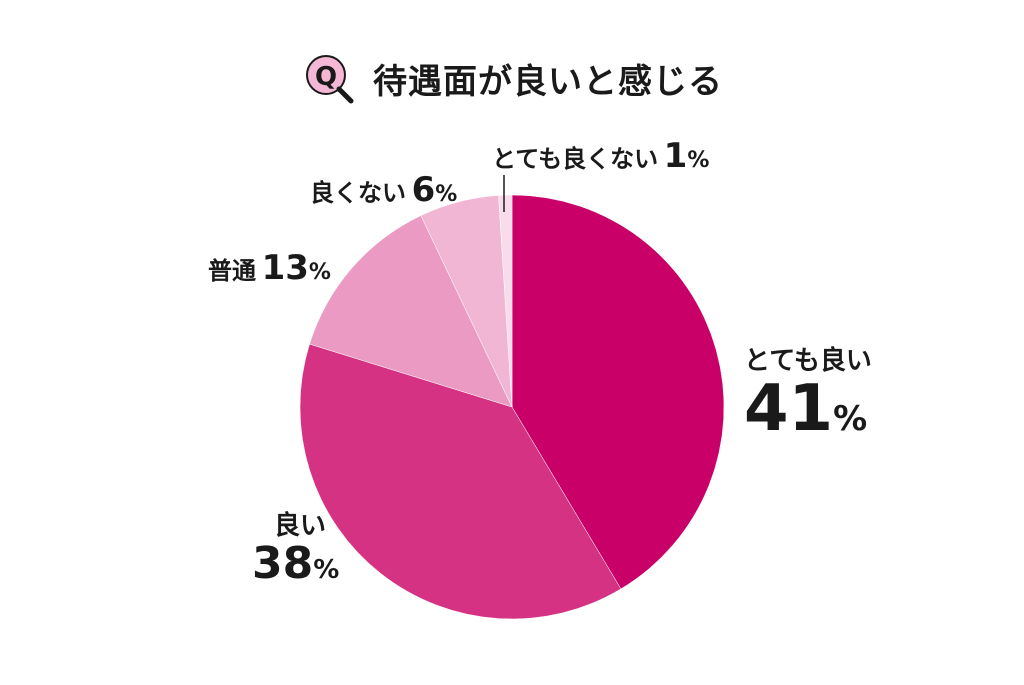 This screenshot has width=1024, height=685. I want to click on slice-label-bad: 良くない 6%, so click(383, 190).